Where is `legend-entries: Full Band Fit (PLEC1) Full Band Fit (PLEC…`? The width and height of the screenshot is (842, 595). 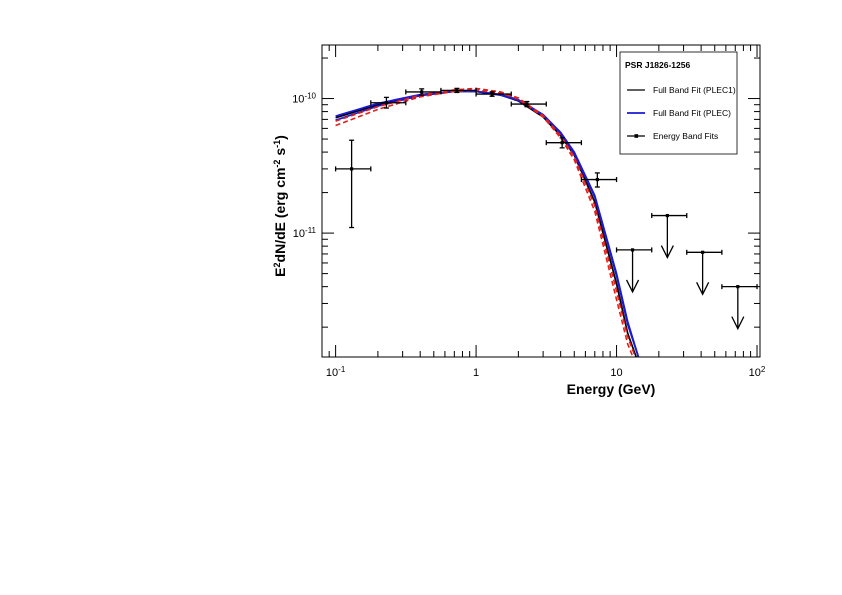 legend-entries: Full Band Fit (PLEC1) Full Band Fit (PLEC… is located at coordinates (681, 113).